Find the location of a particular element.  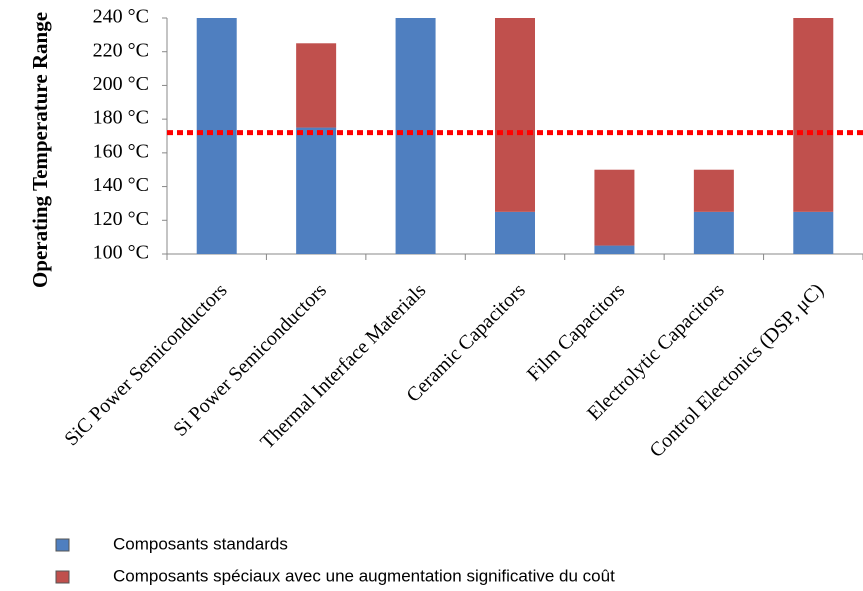

y-axis-title: Operating Temperature Range is located at coordinates (40, 150).